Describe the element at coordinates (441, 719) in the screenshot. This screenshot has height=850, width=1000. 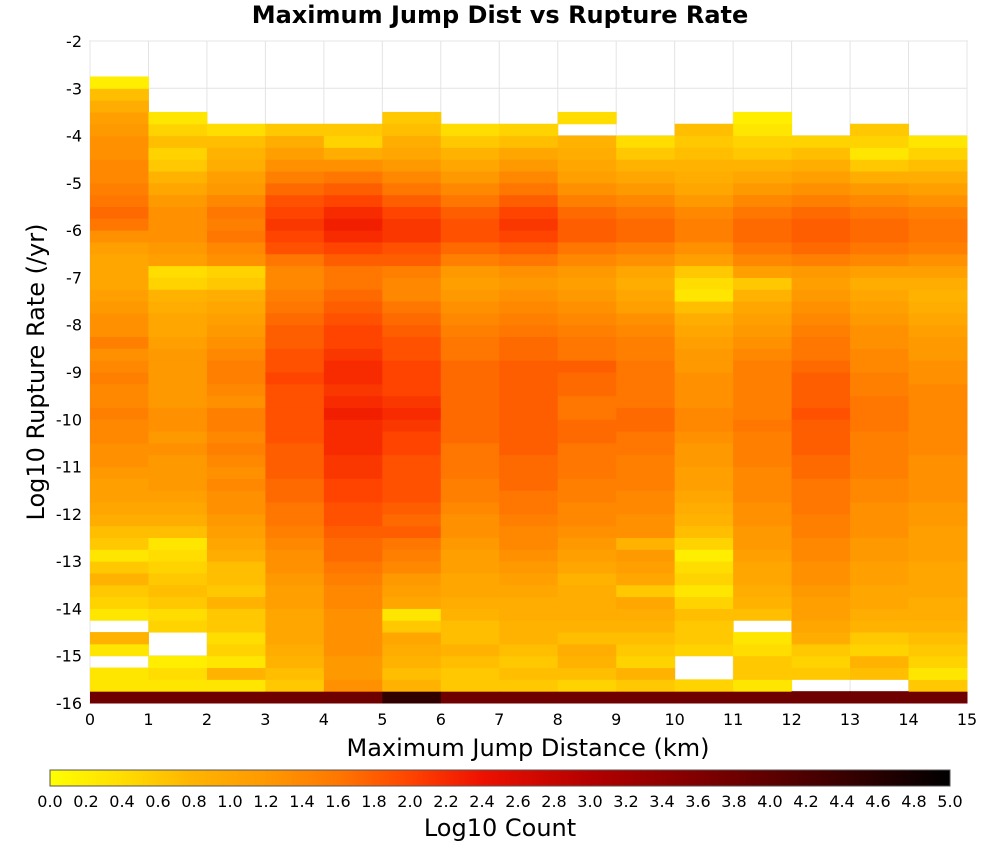
I see `x-tick-label: 6` at that location.